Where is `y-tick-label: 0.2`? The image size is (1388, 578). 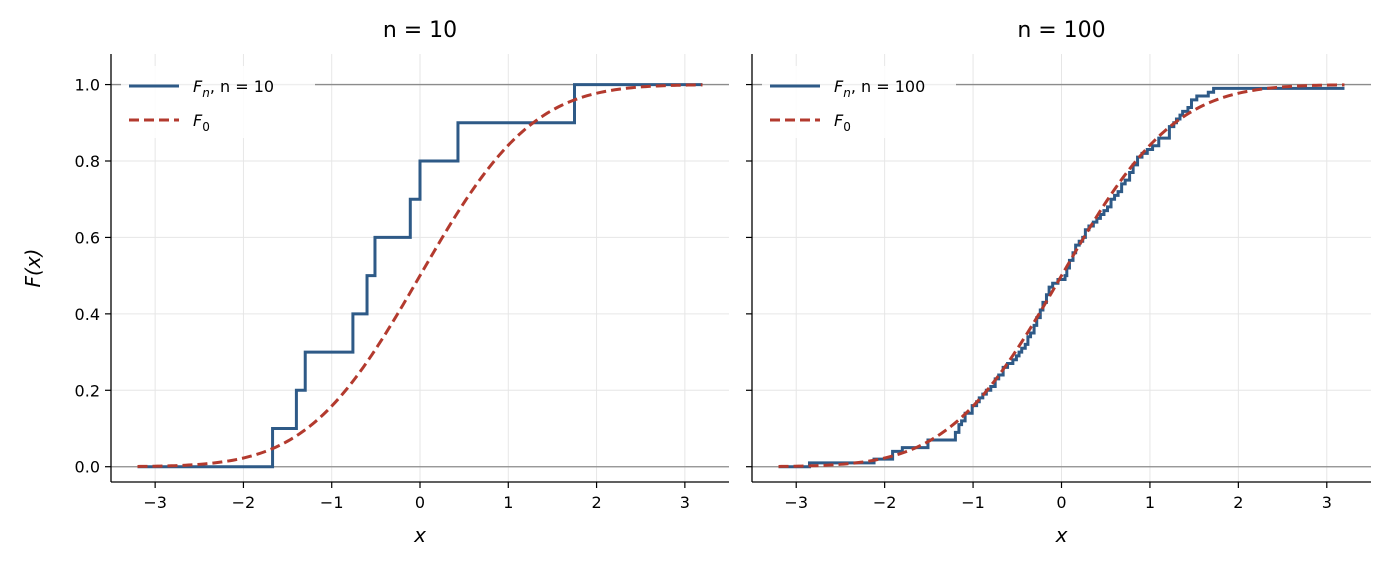
y-tick-label: 0.2 is located at coordinates (87, 390).